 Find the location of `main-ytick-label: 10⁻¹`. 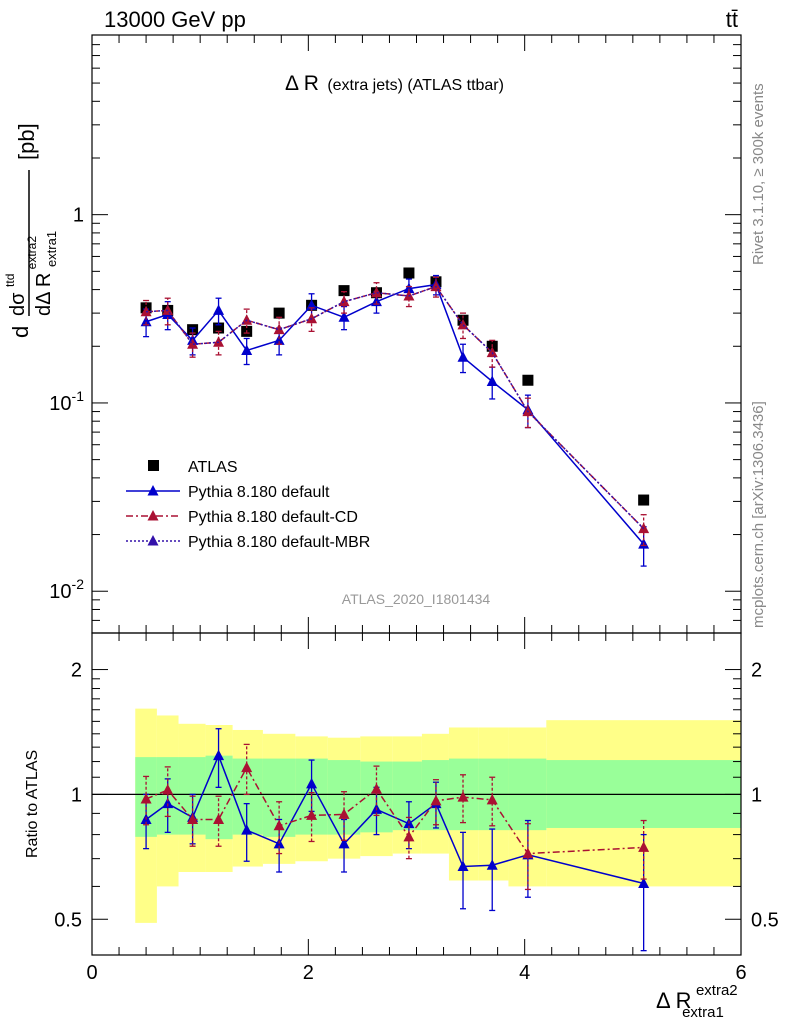

main-ytick-label: 10⁻¹ is located at coordinates (66, 401).